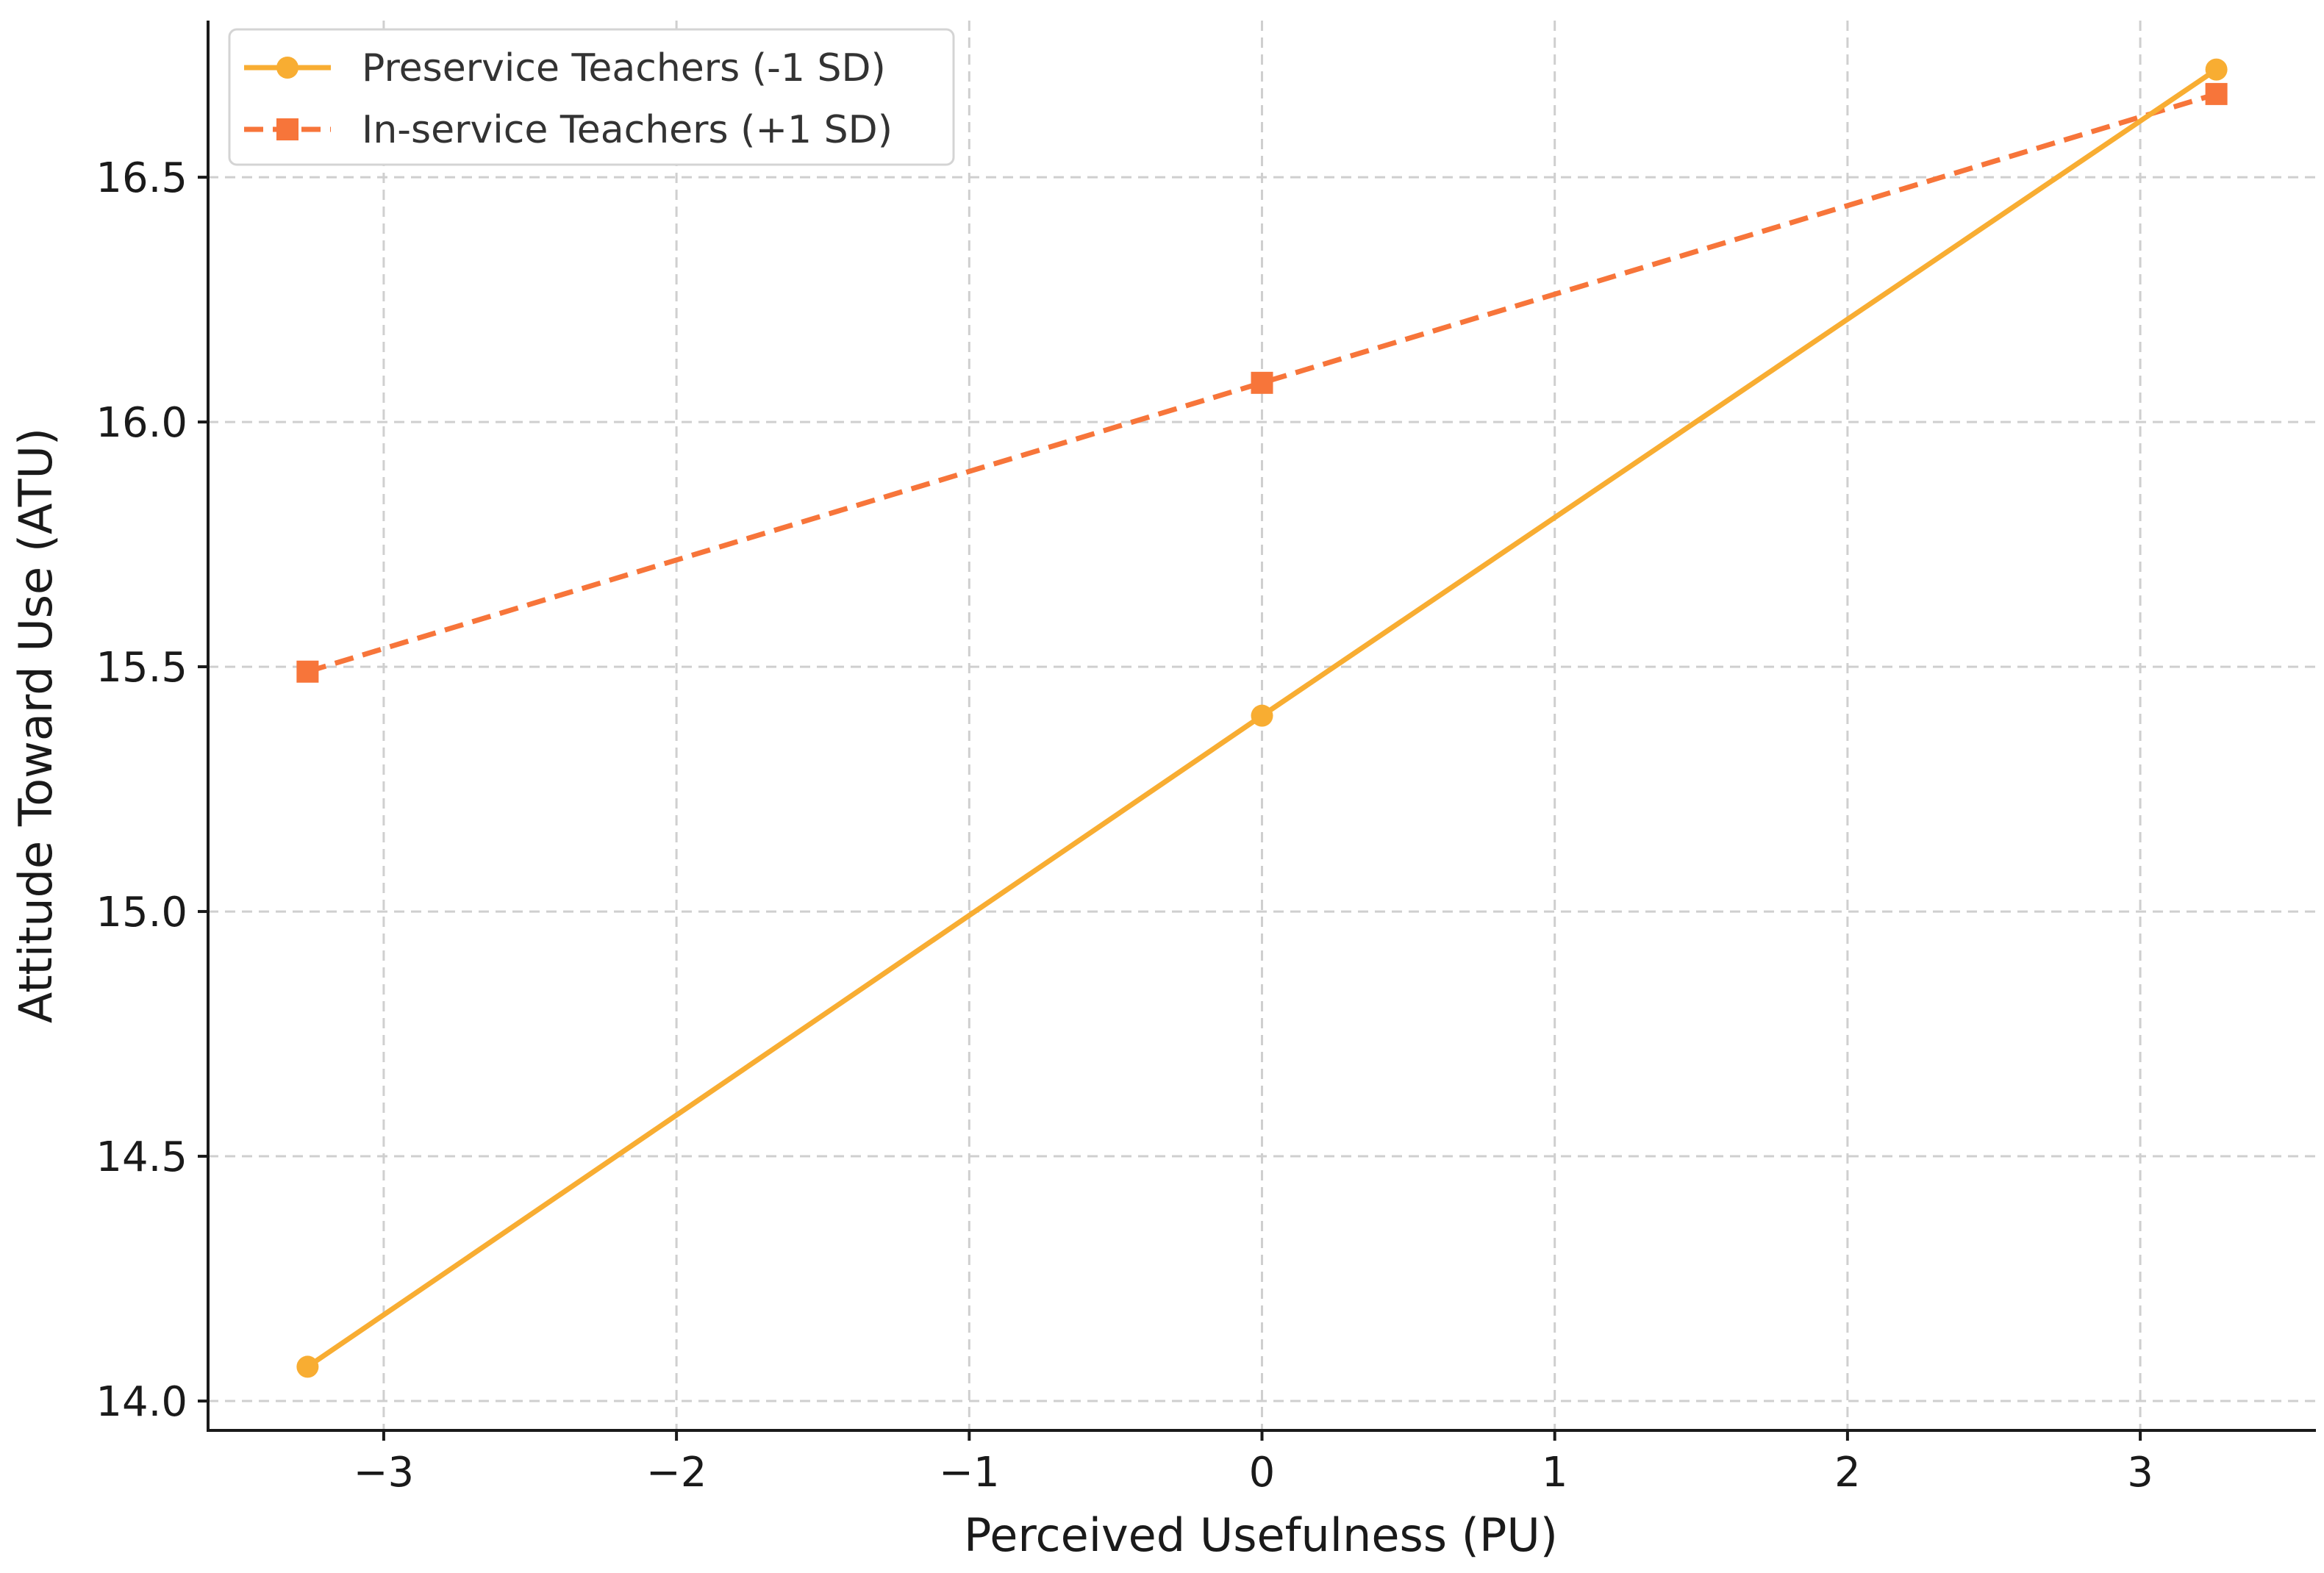 This screenshot has height=1573, width=2324. Describe the element at coordinates (141, 913) in the screenshot. I see `y-tick-label: 15.0` at that location.